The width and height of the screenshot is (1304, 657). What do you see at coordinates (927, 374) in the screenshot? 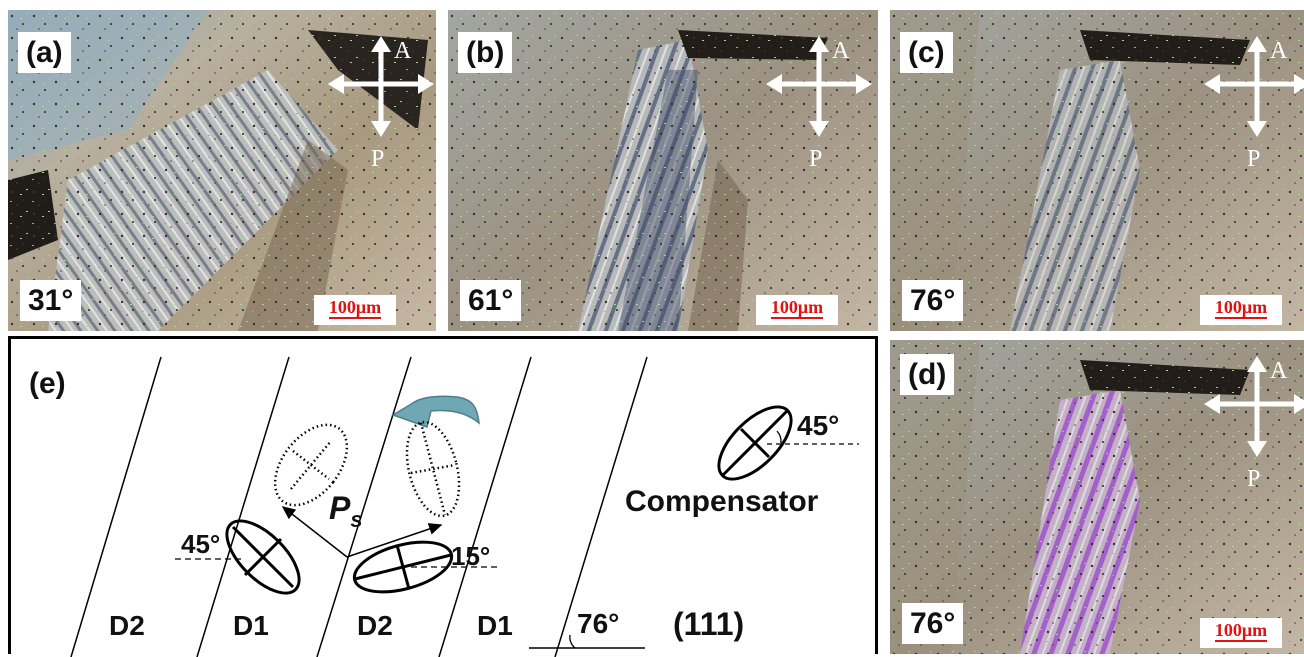
I see `panel-label: (d)` at bounding box center [927, 374].